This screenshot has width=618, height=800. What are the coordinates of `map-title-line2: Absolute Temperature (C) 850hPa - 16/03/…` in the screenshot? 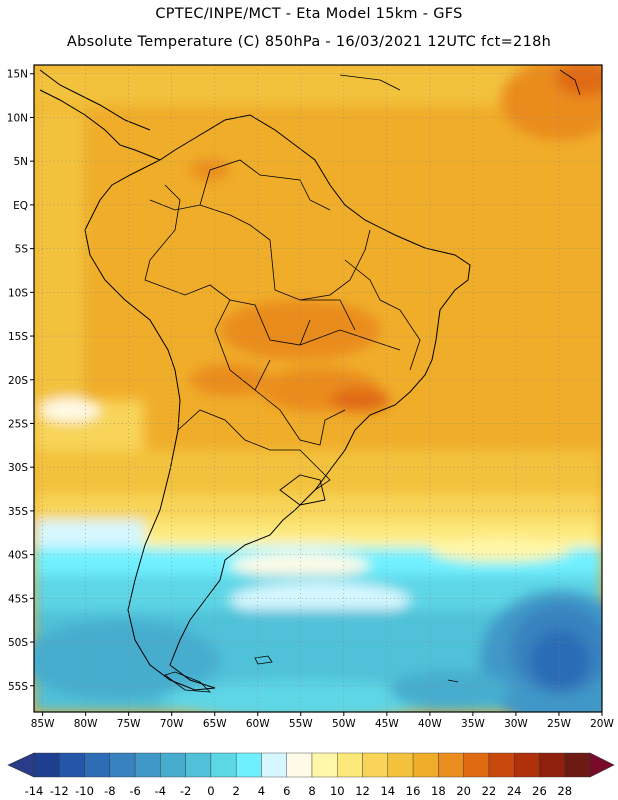 It's located at (309, 42).